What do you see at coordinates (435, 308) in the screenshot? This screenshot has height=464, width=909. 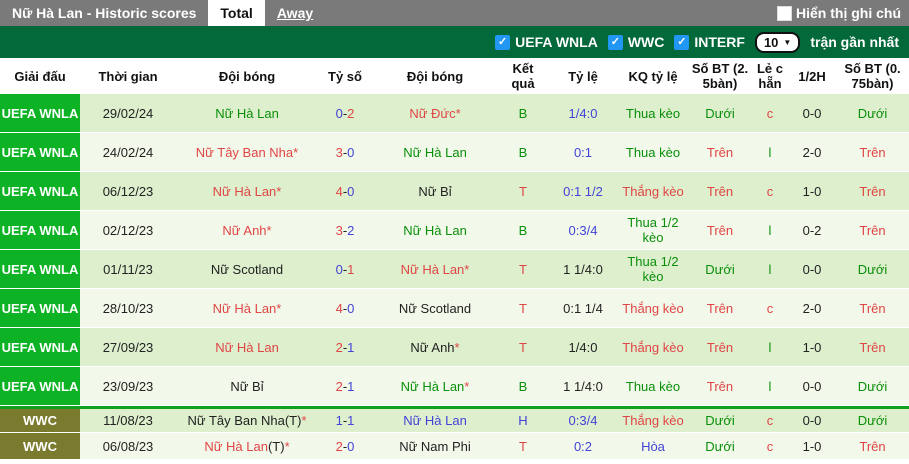 I see `away-team: Nữ Scotland` at bounding box center [435, 308].